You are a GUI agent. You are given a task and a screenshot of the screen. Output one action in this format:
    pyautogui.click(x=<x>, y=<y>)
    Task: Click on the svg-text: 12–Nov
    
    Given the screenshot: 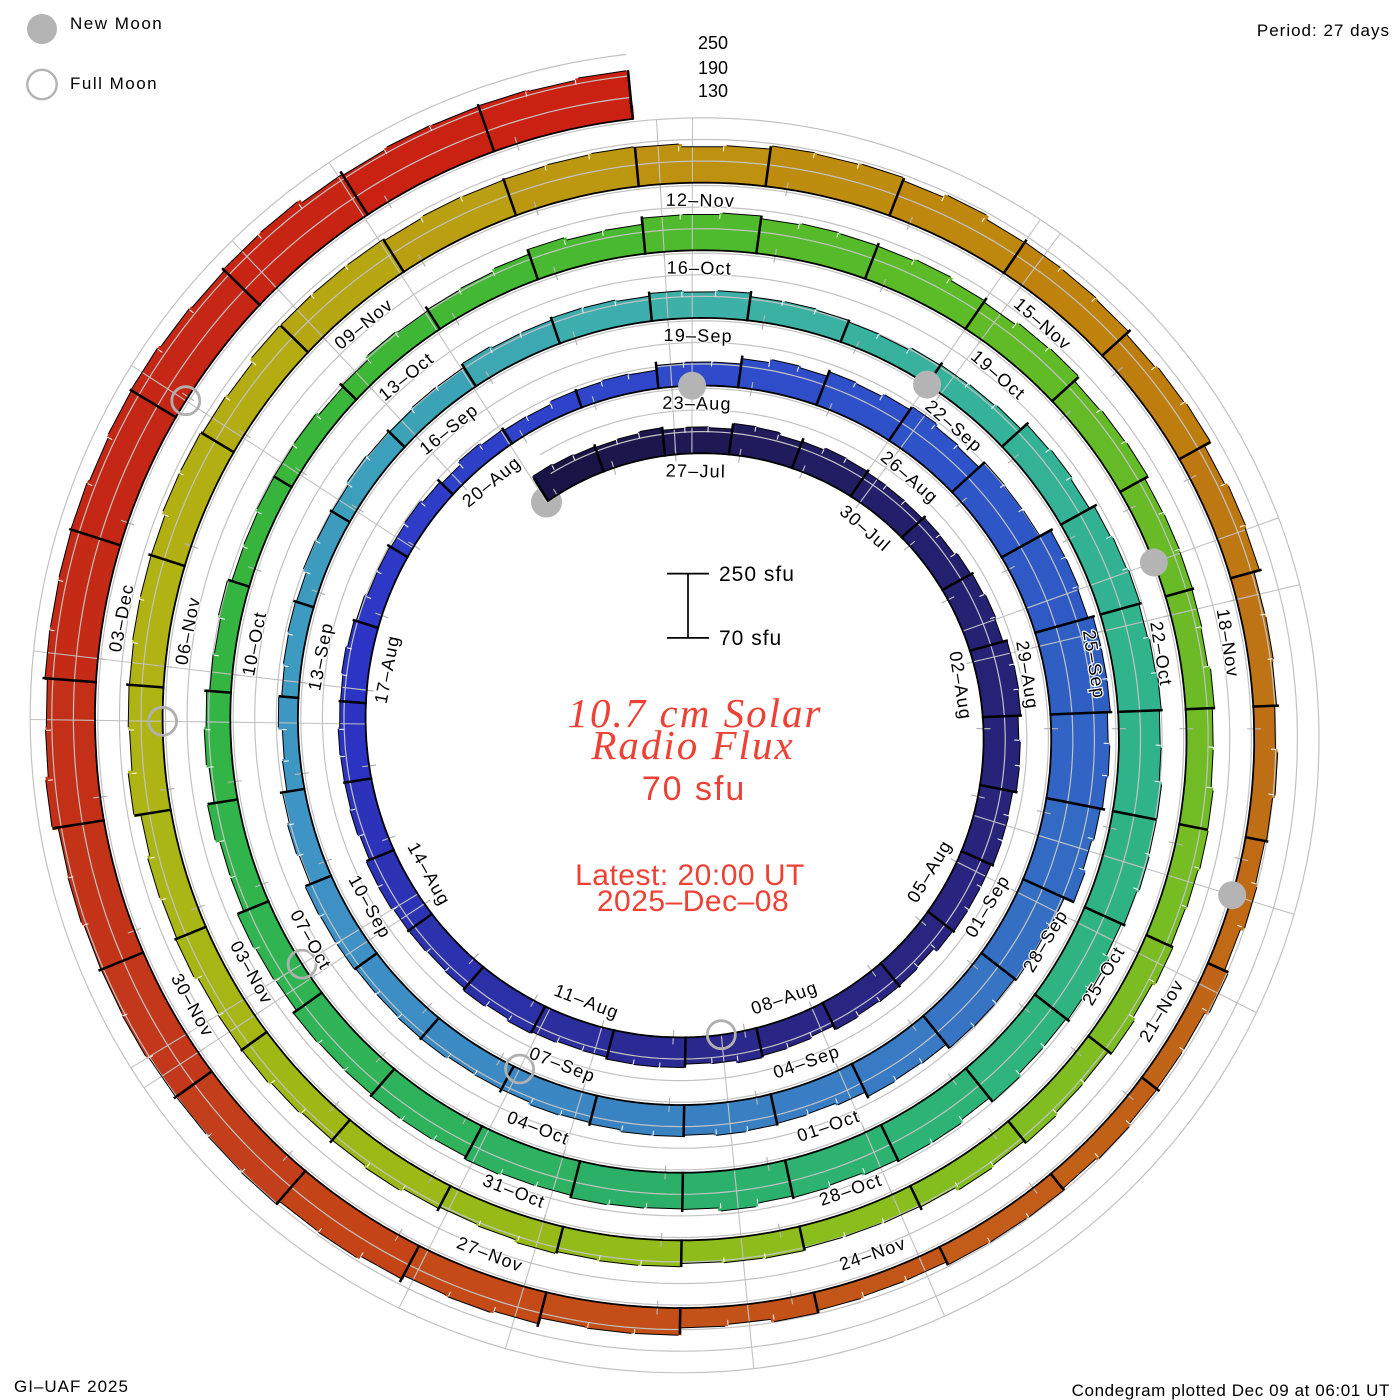 What is the action you would take?
    pyautogui.click(x=701, y=200)
    